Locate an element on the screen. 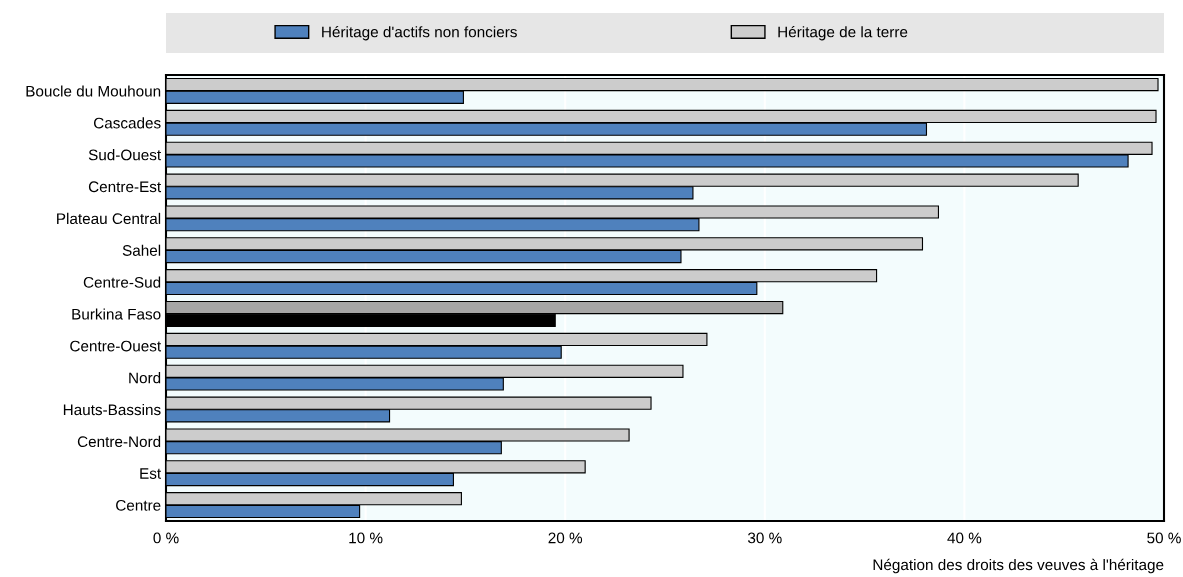 This screenshot has height=577, width=1183. x-tick-label: 40 % is located at coordinates (964, 538).